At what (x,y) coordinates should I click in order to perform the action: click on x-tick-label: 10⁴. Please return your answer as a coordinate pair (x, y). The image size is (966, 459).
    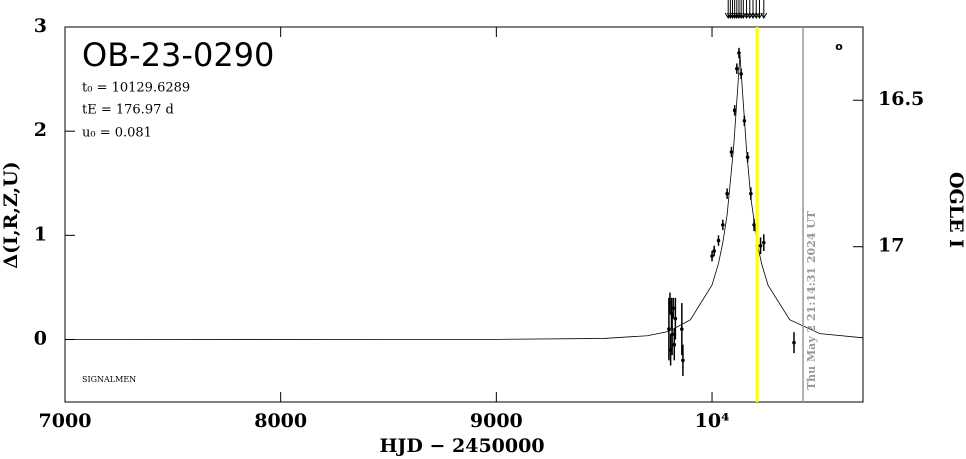
    Looking at the image, I should click on (712, 421).